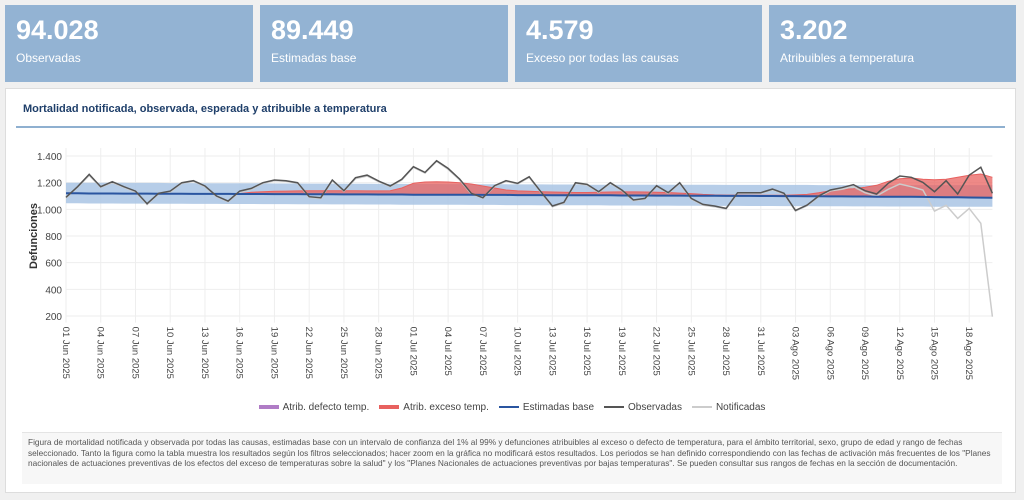  I want to click on y-tick-label: 200, so click(53, 317).